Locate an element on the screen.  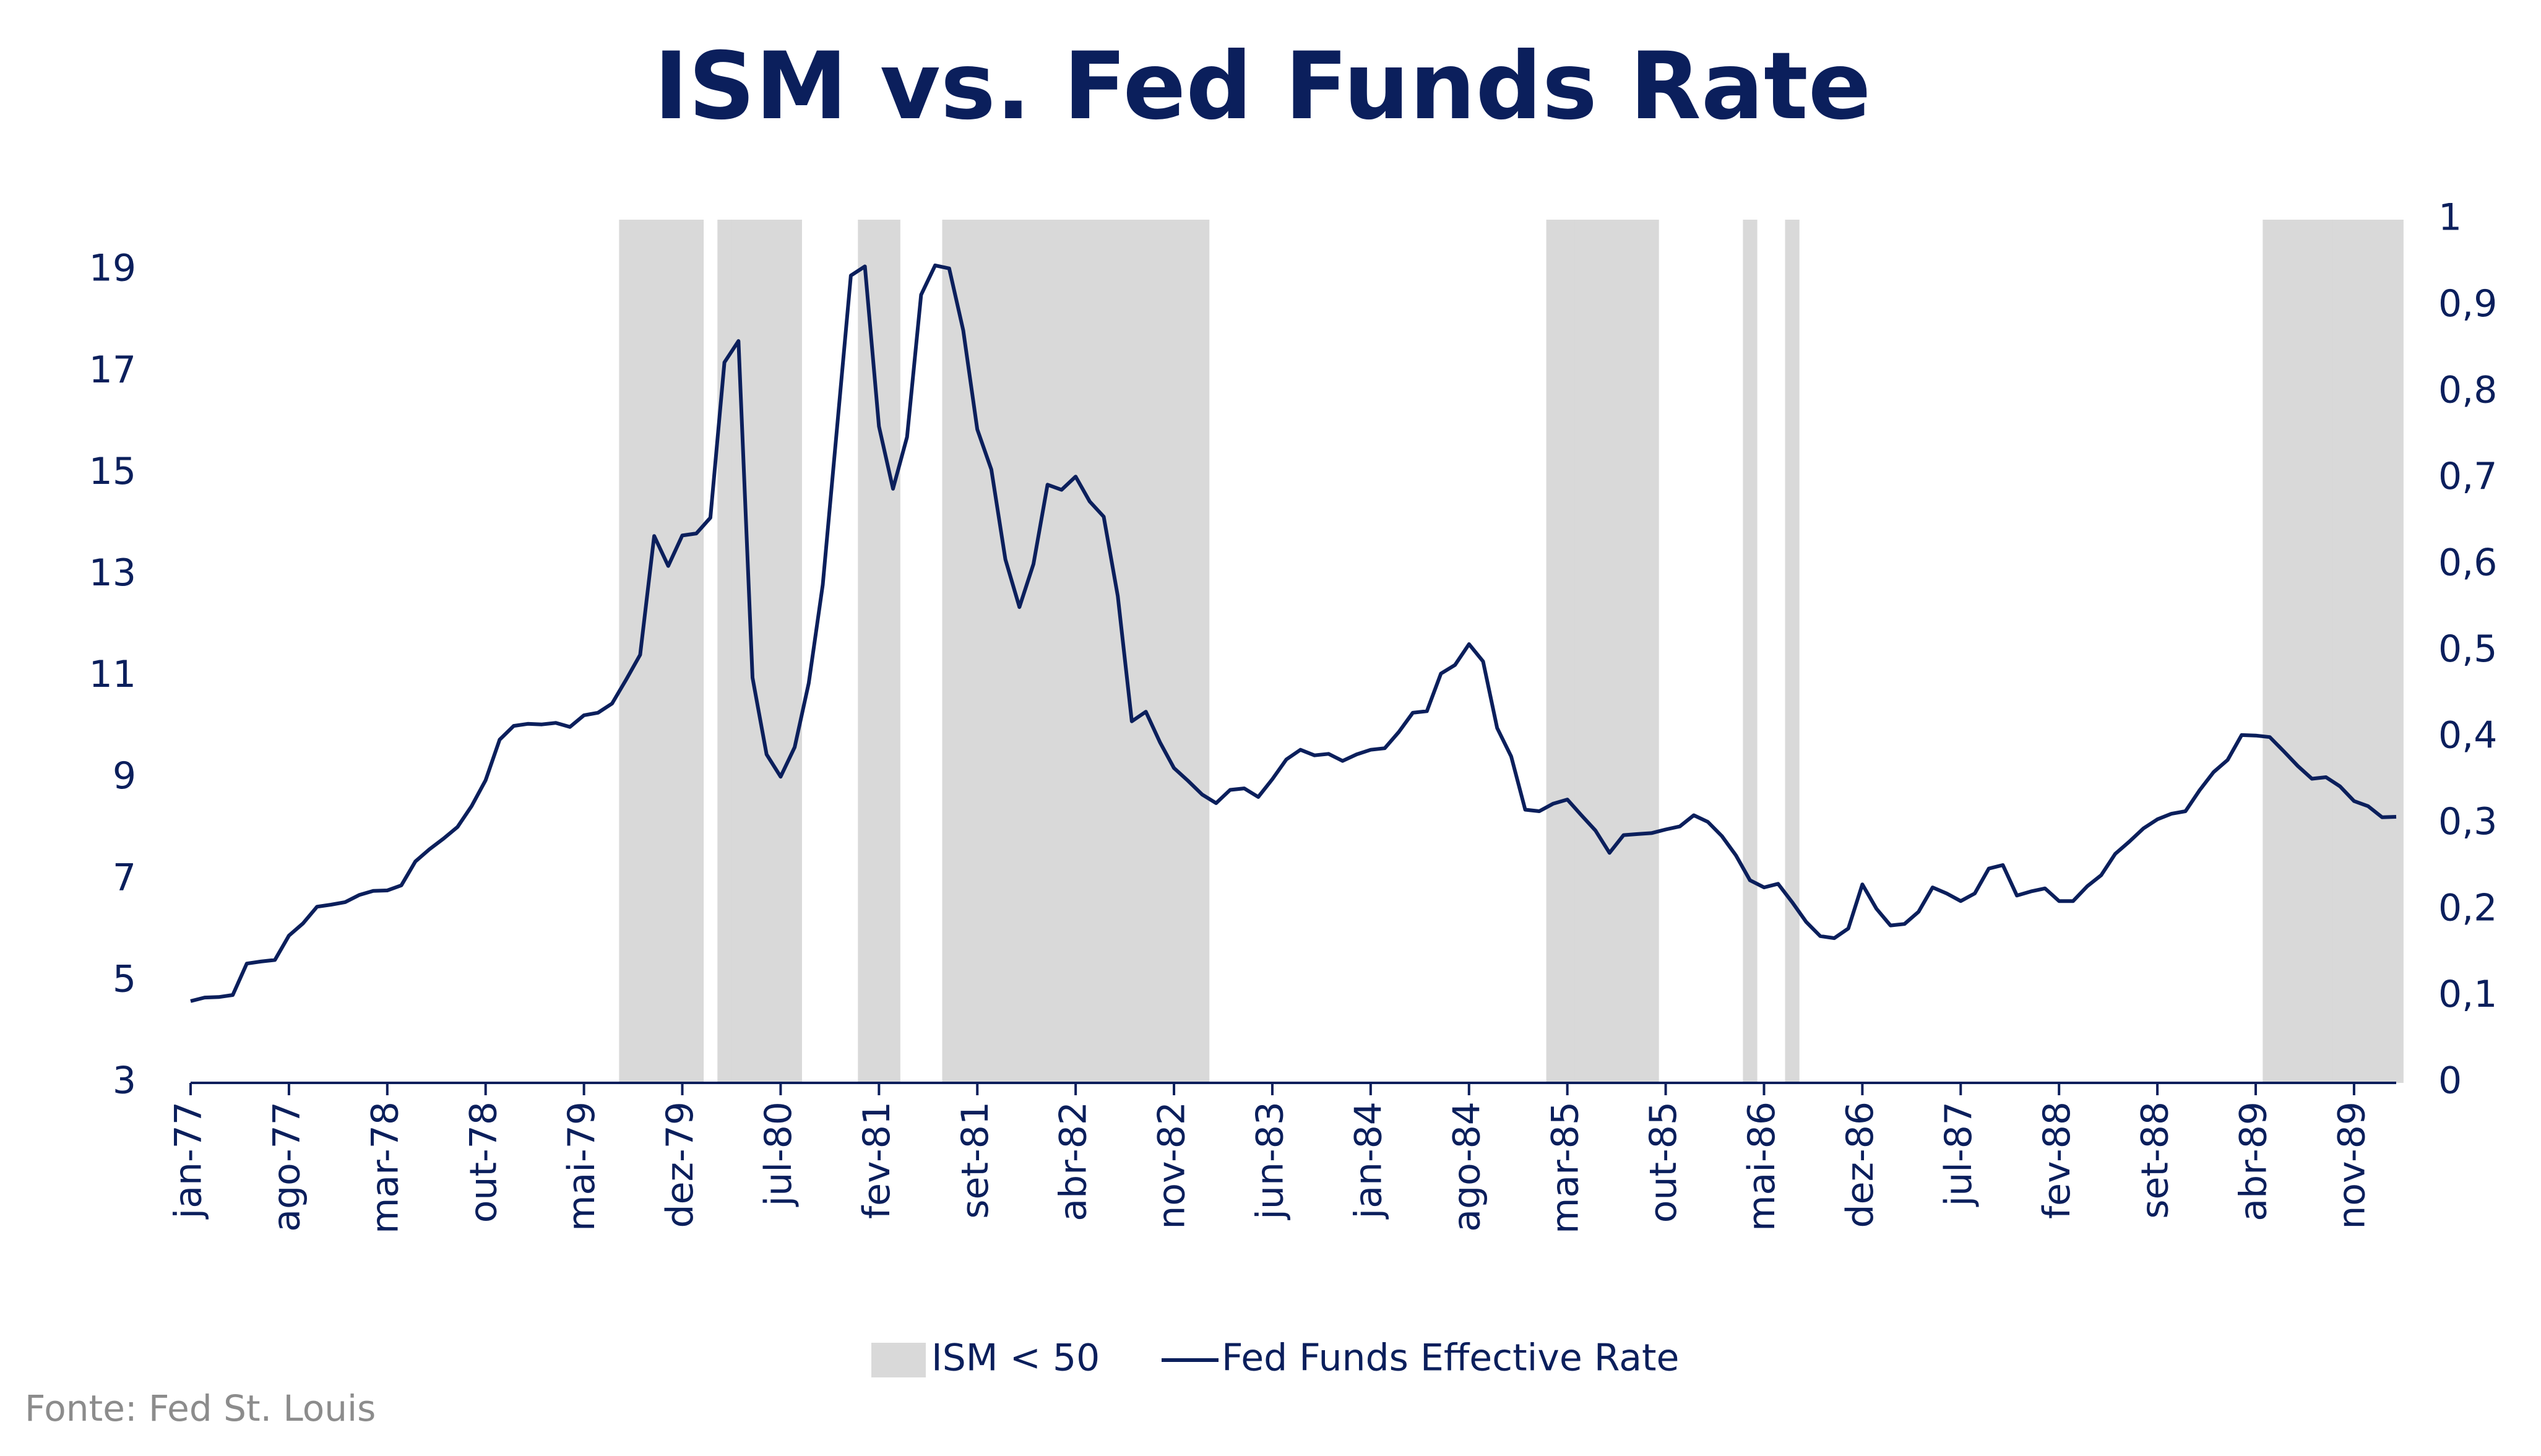
x-tick-label: out-78 is located at coordinates (483, 1162).